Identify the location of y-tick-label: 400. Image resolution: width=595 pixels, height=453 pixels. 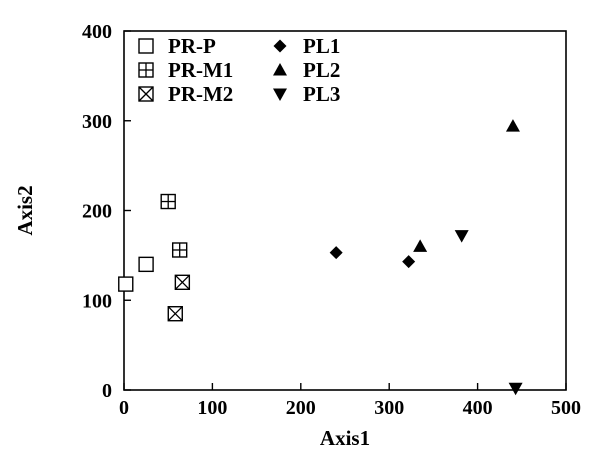
(97, 32).